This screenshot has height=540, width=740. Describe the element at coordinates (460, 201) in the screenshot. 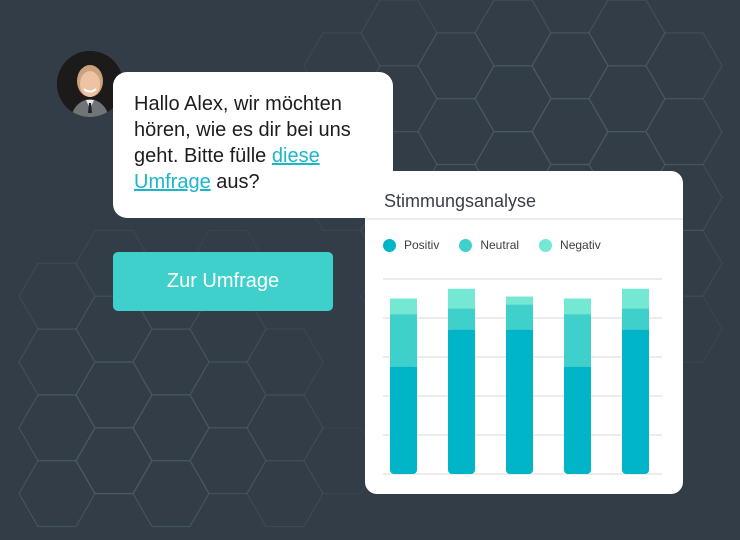

I see `chart-title: Stimmungsanalyse` at that location.